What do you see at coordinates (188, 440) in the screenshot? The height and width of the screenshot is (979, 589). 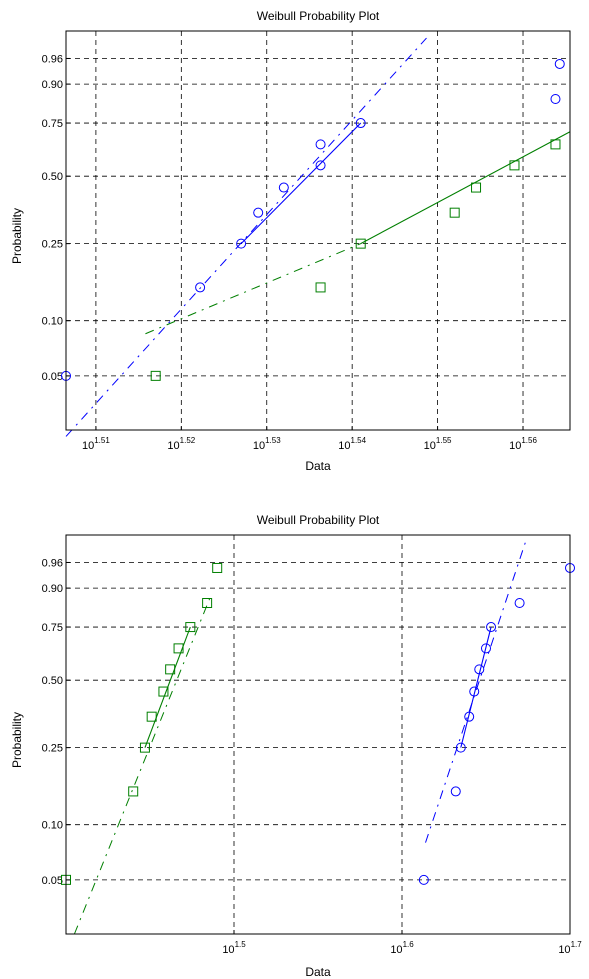 I see `x-tick-exponent: 1.52` at bounding box center [188, 440].